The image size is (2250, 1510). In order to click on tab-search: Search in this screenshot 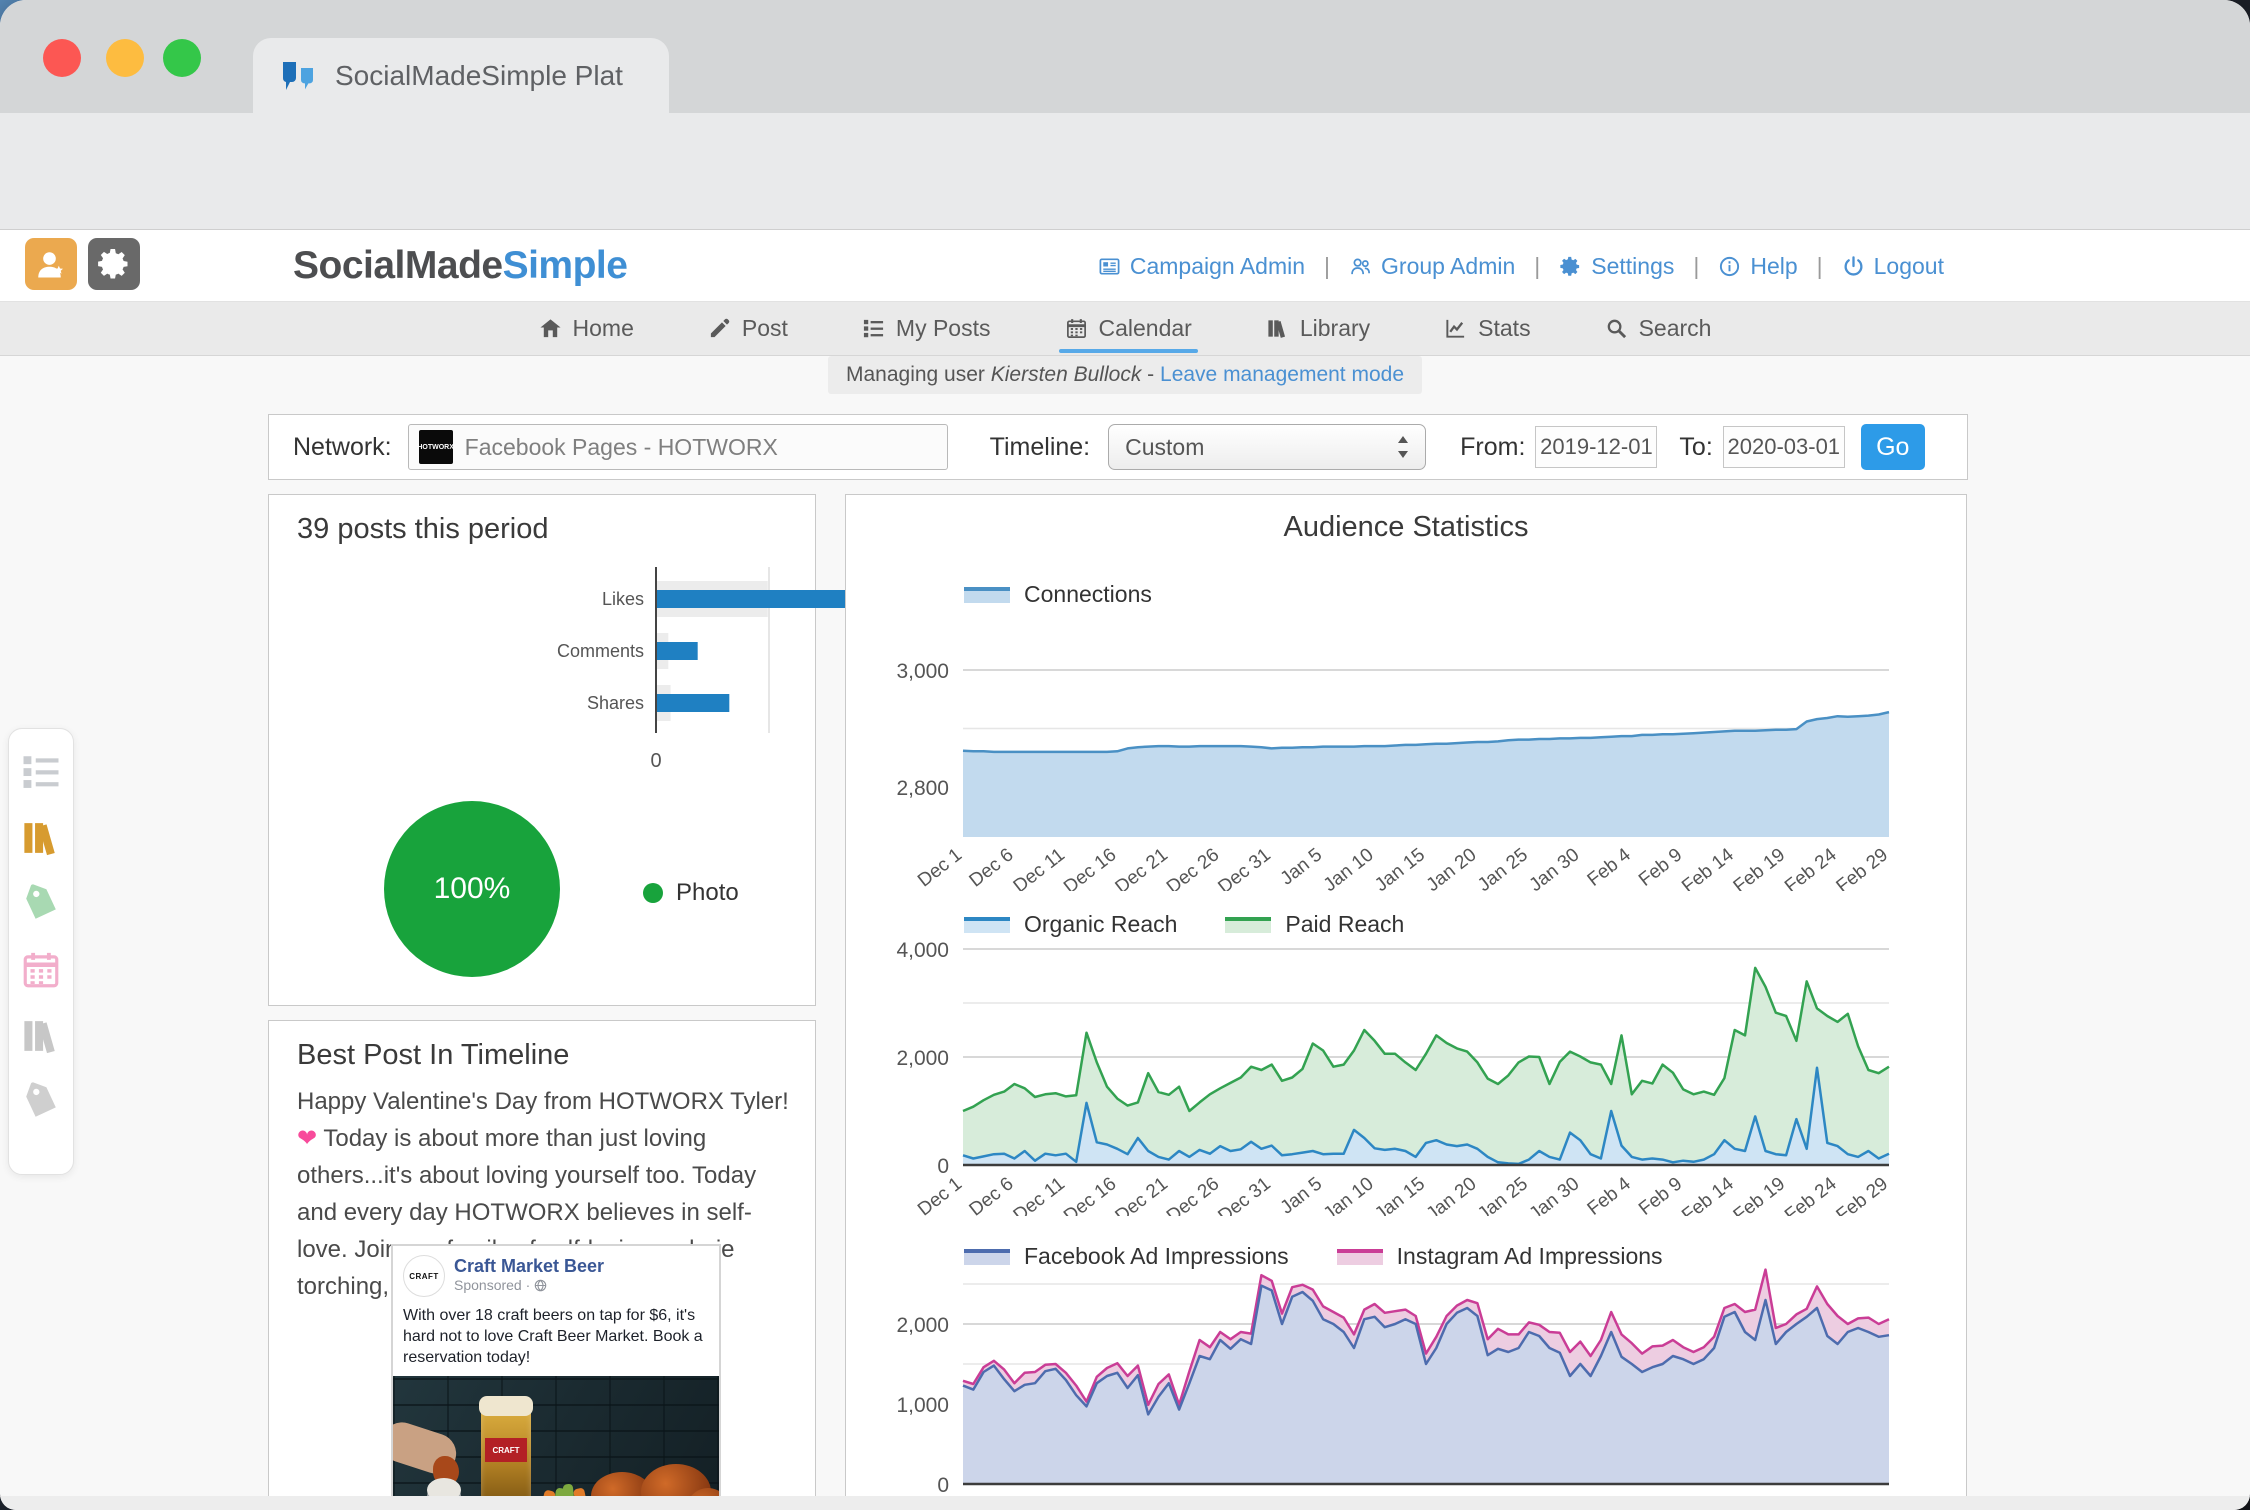, I will do `click(1658, 329)`.